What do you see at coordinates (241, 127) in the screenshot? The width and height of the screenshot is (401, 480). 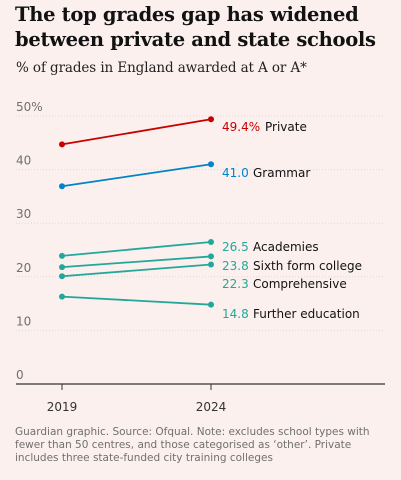 I see `value-label-private: 49.4%` at bounding box center [241, 127].